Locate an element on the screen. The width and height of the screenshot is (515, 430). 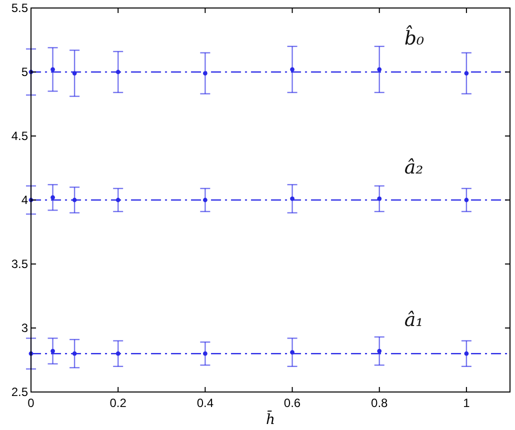
x-tick-label: 0 is located at coordinates (31, 403).